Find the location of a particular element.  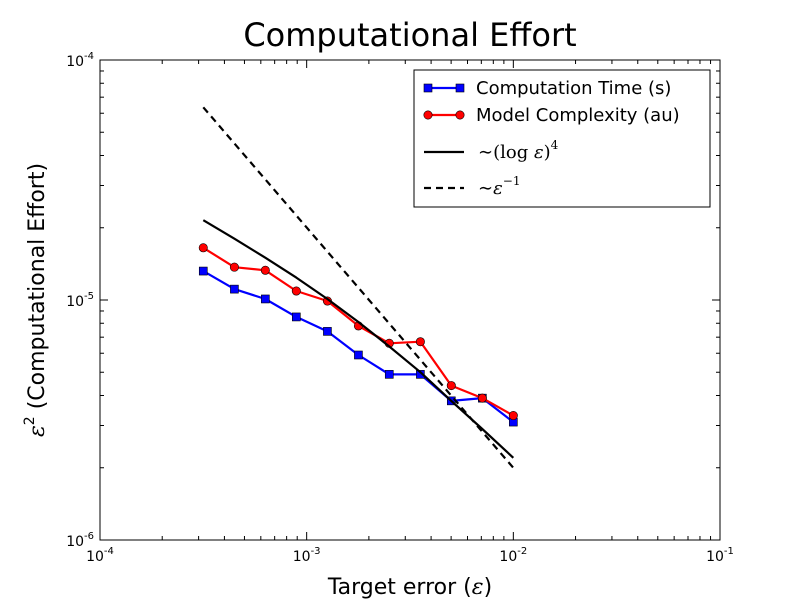

x-tick-label-exp: -3 is located at coordinates (316, 551).